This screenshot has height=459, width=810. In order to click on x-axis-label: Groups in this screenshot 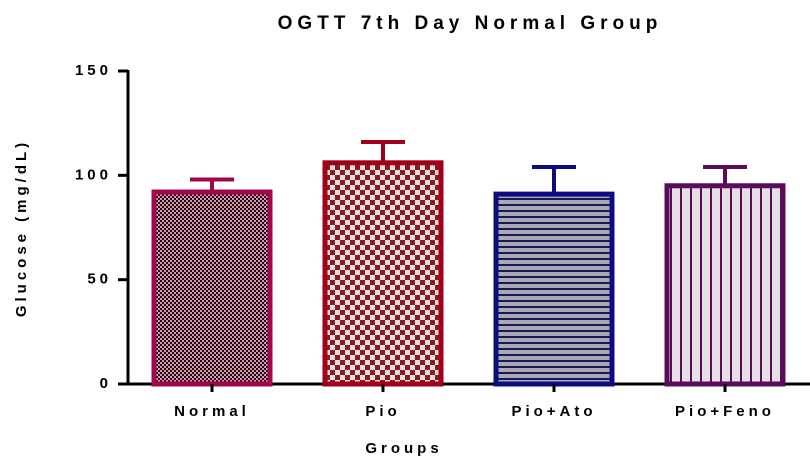, I will do `click(403, 448)`.